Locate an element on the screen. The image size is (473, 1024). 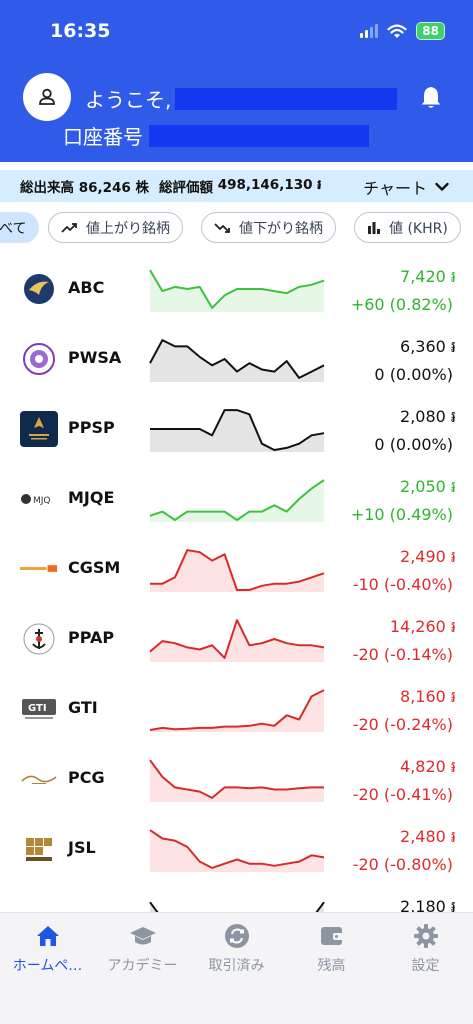
filter-chip-label: 値 (KHR) is located at coordinates (418, 228).